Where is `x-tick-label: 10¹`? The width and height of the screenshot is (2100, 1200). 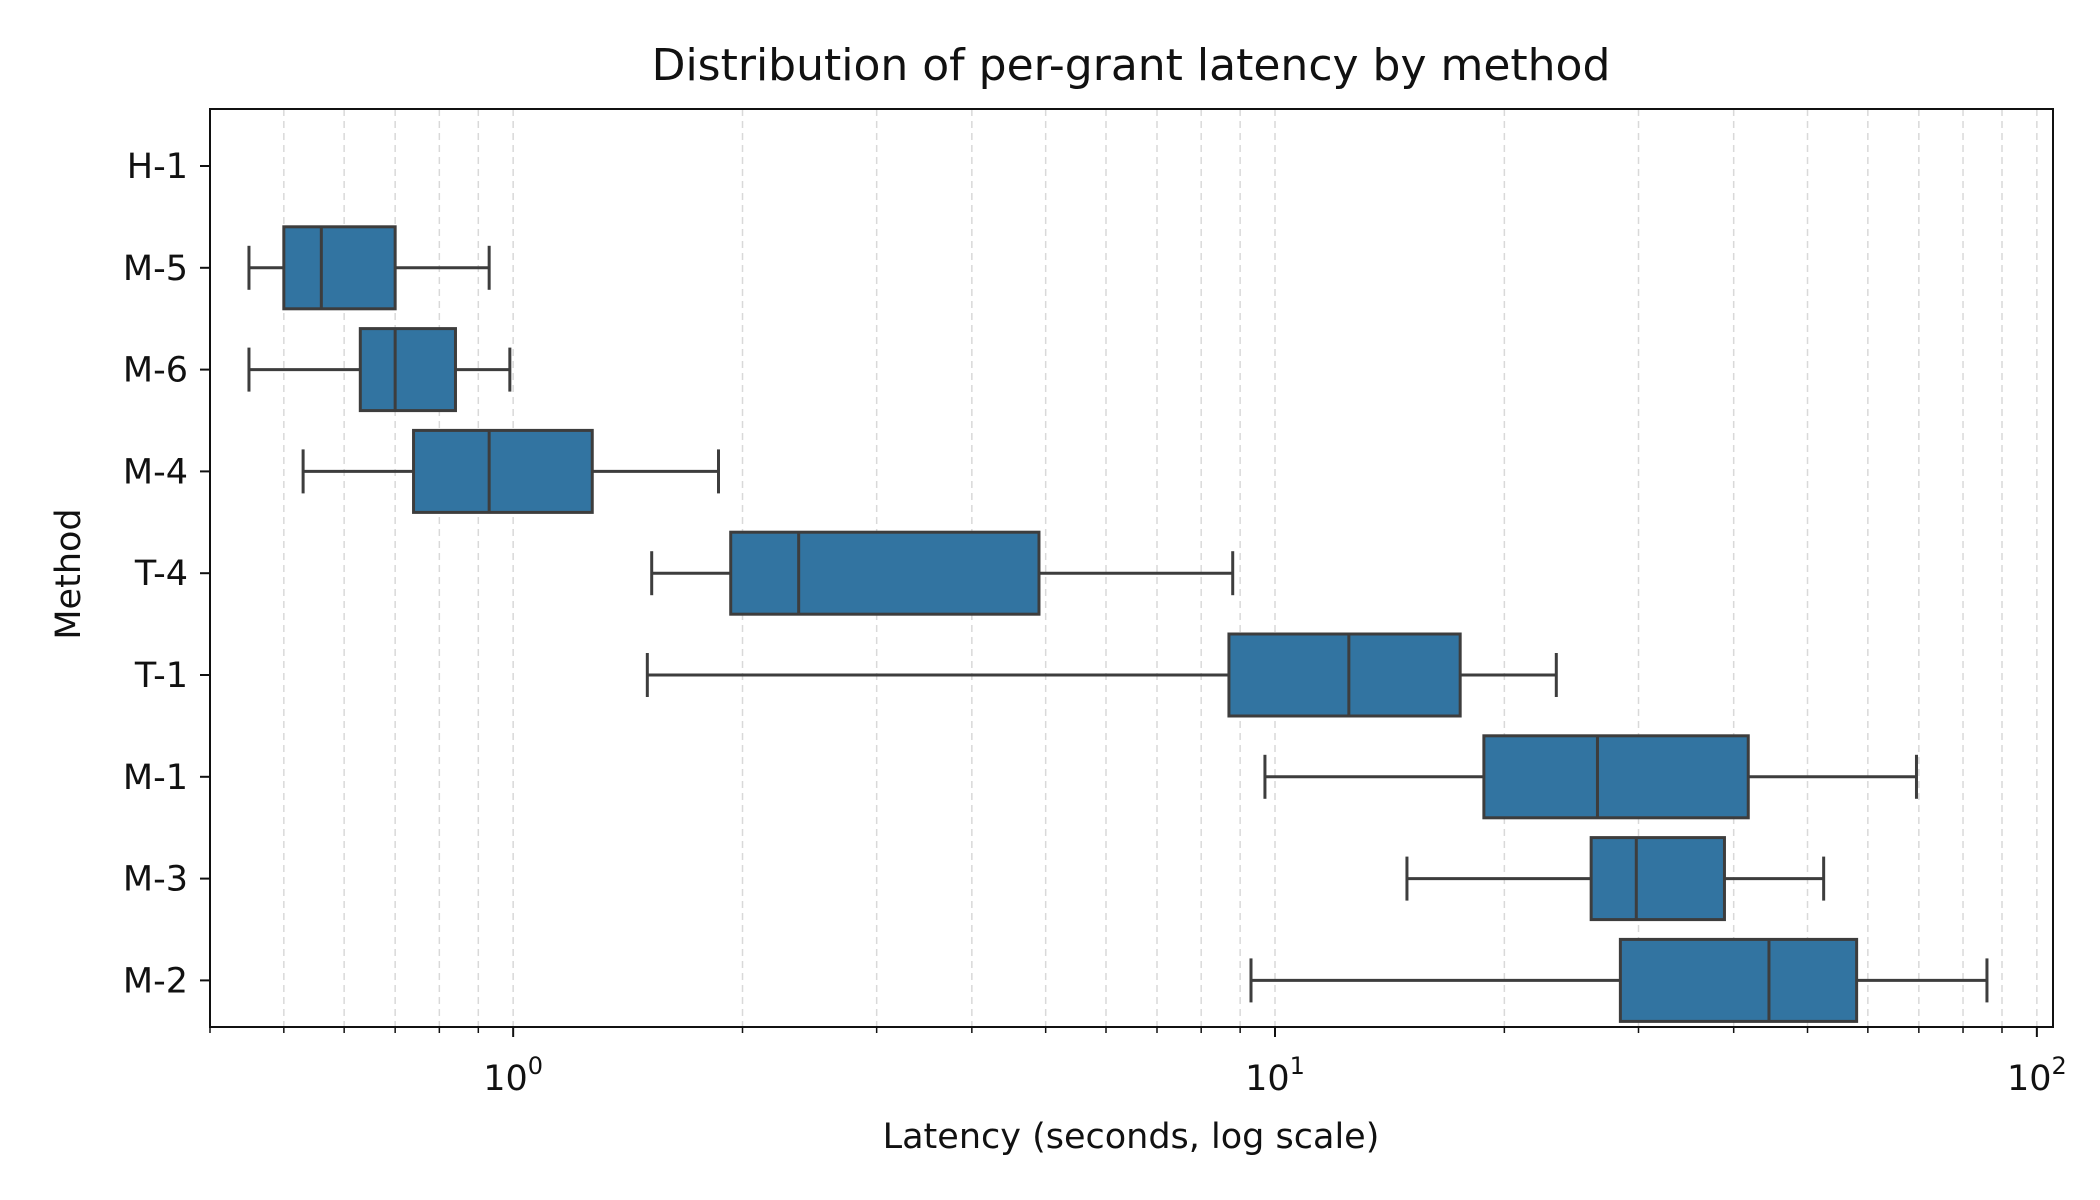
x-tick-label: 10¹ is located at coordinates (1275, 1075).